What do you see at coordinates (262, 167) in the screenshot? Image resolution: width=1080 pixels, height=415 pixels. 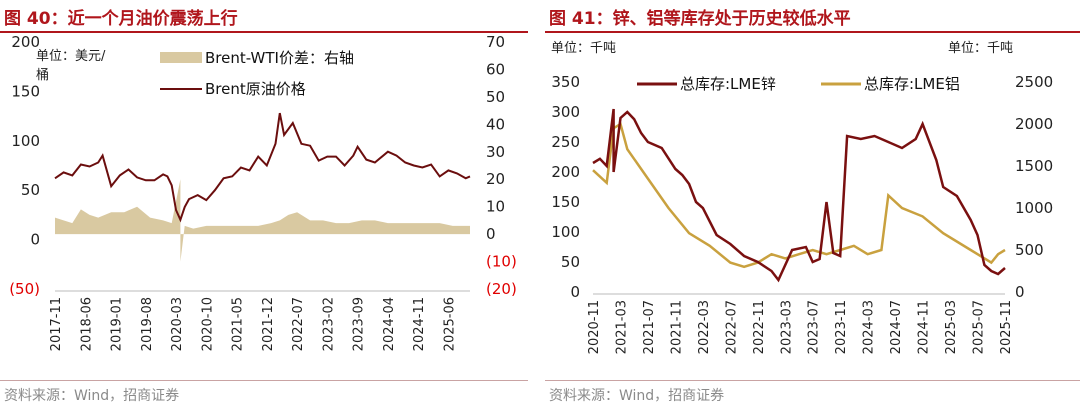 I see `series-line-brent` at bounding box center [262, 167].